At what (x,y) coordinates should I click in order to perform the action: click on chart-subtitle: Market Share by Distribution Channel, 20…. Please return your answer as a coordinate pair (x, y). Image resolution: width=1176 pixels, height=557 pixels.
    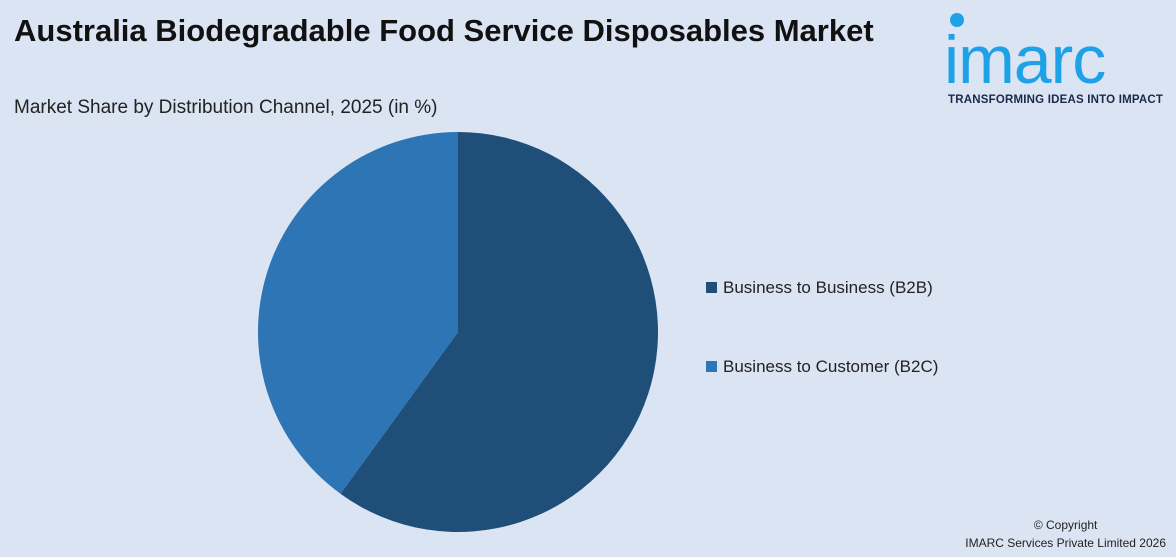
    Looking at the image, I should click on (226, 107).